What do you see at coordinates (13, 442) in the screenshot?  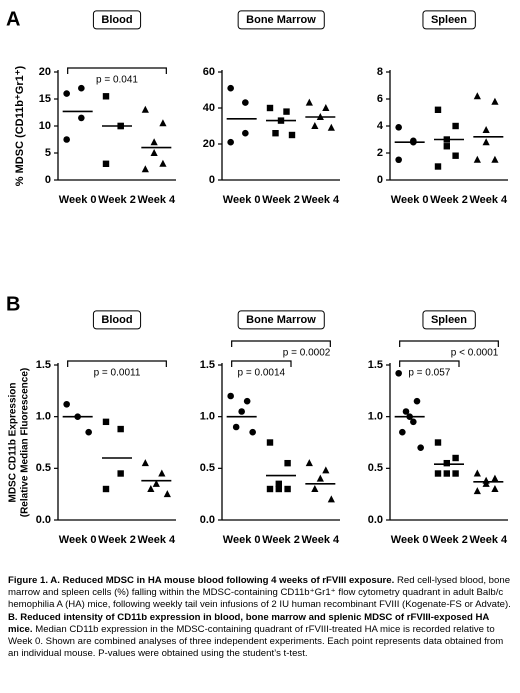 I see `y-axis-label: MDSC CD11b Expression` at bounding box center [13, 442].